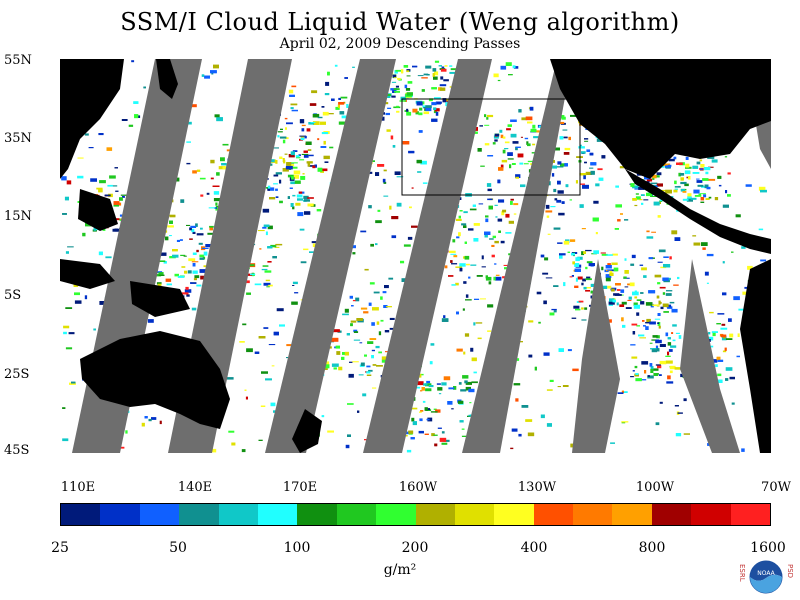 This screenshot has height=600, width=800. I want to click on lat-label-45s: 45S, so click(17, 450).